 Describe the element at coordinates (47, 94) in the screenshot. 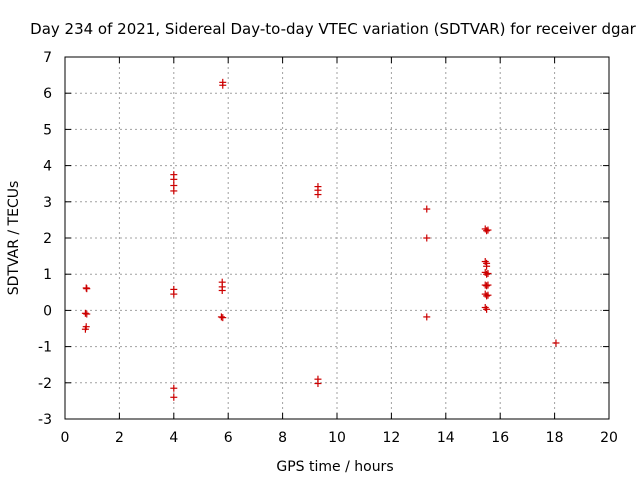

I see `y-tick-label: 6` at that location.